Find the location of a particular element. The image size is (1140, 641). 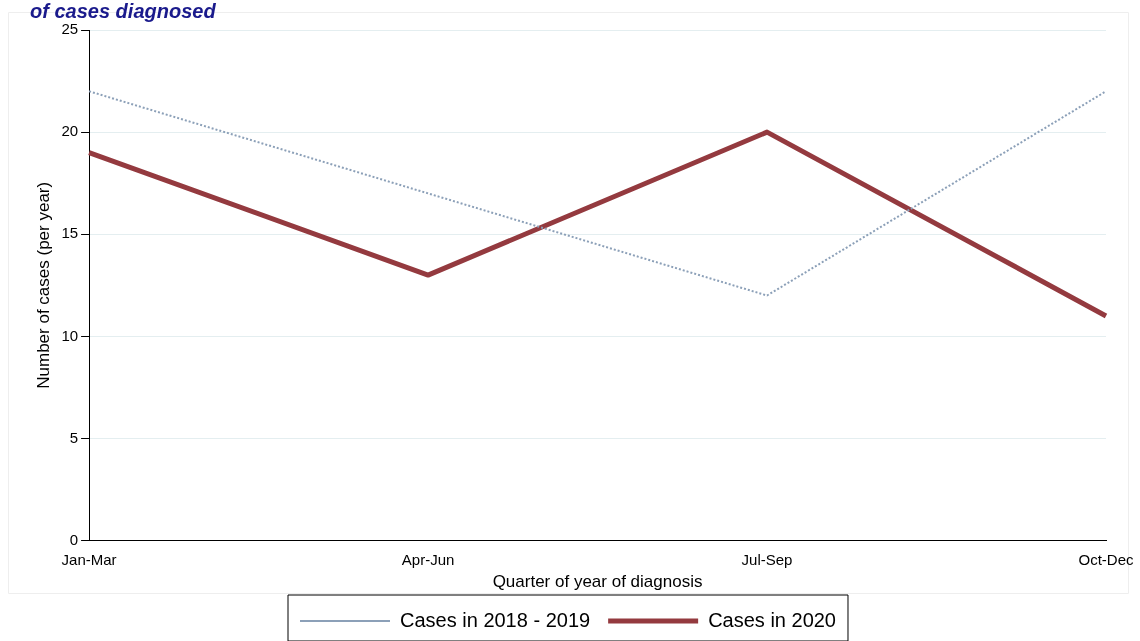

legend-label: Cases in 2018 - 2019 is located at coordinates (495, 619).